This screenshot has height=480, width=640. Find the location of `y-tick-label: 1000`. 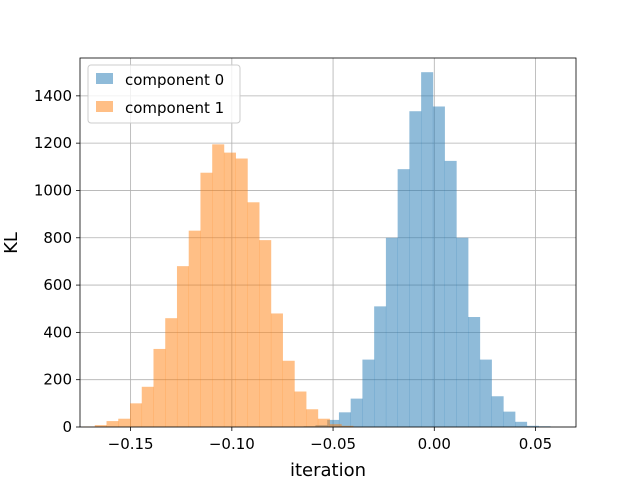

y-tick-label: 1000 is located at coordinates (53, 190).